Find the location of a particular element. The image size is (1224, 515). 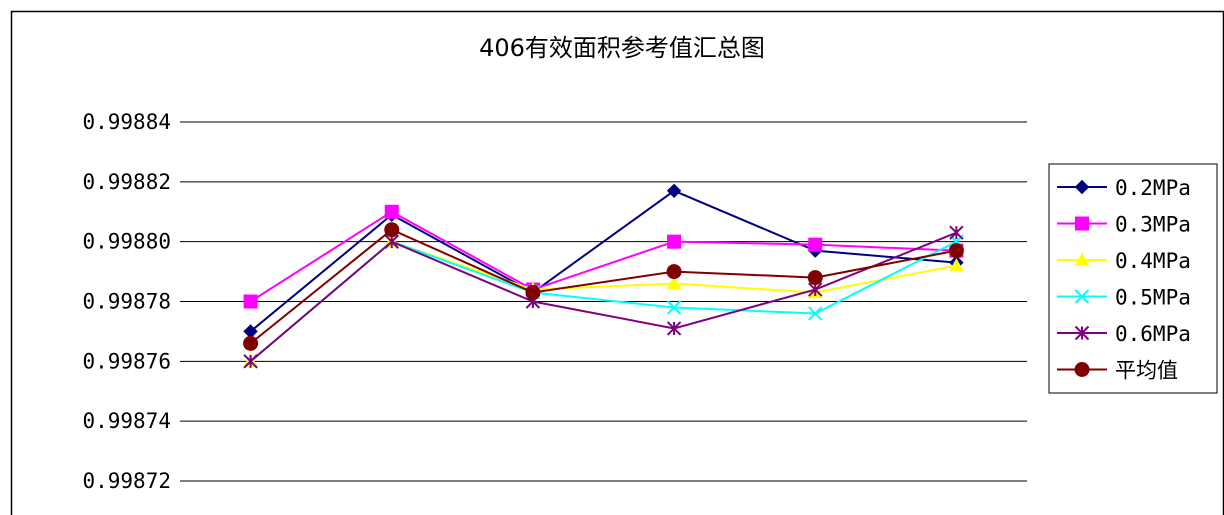

y-tick-label: 0.99872 is located at coordinates (126, 481).